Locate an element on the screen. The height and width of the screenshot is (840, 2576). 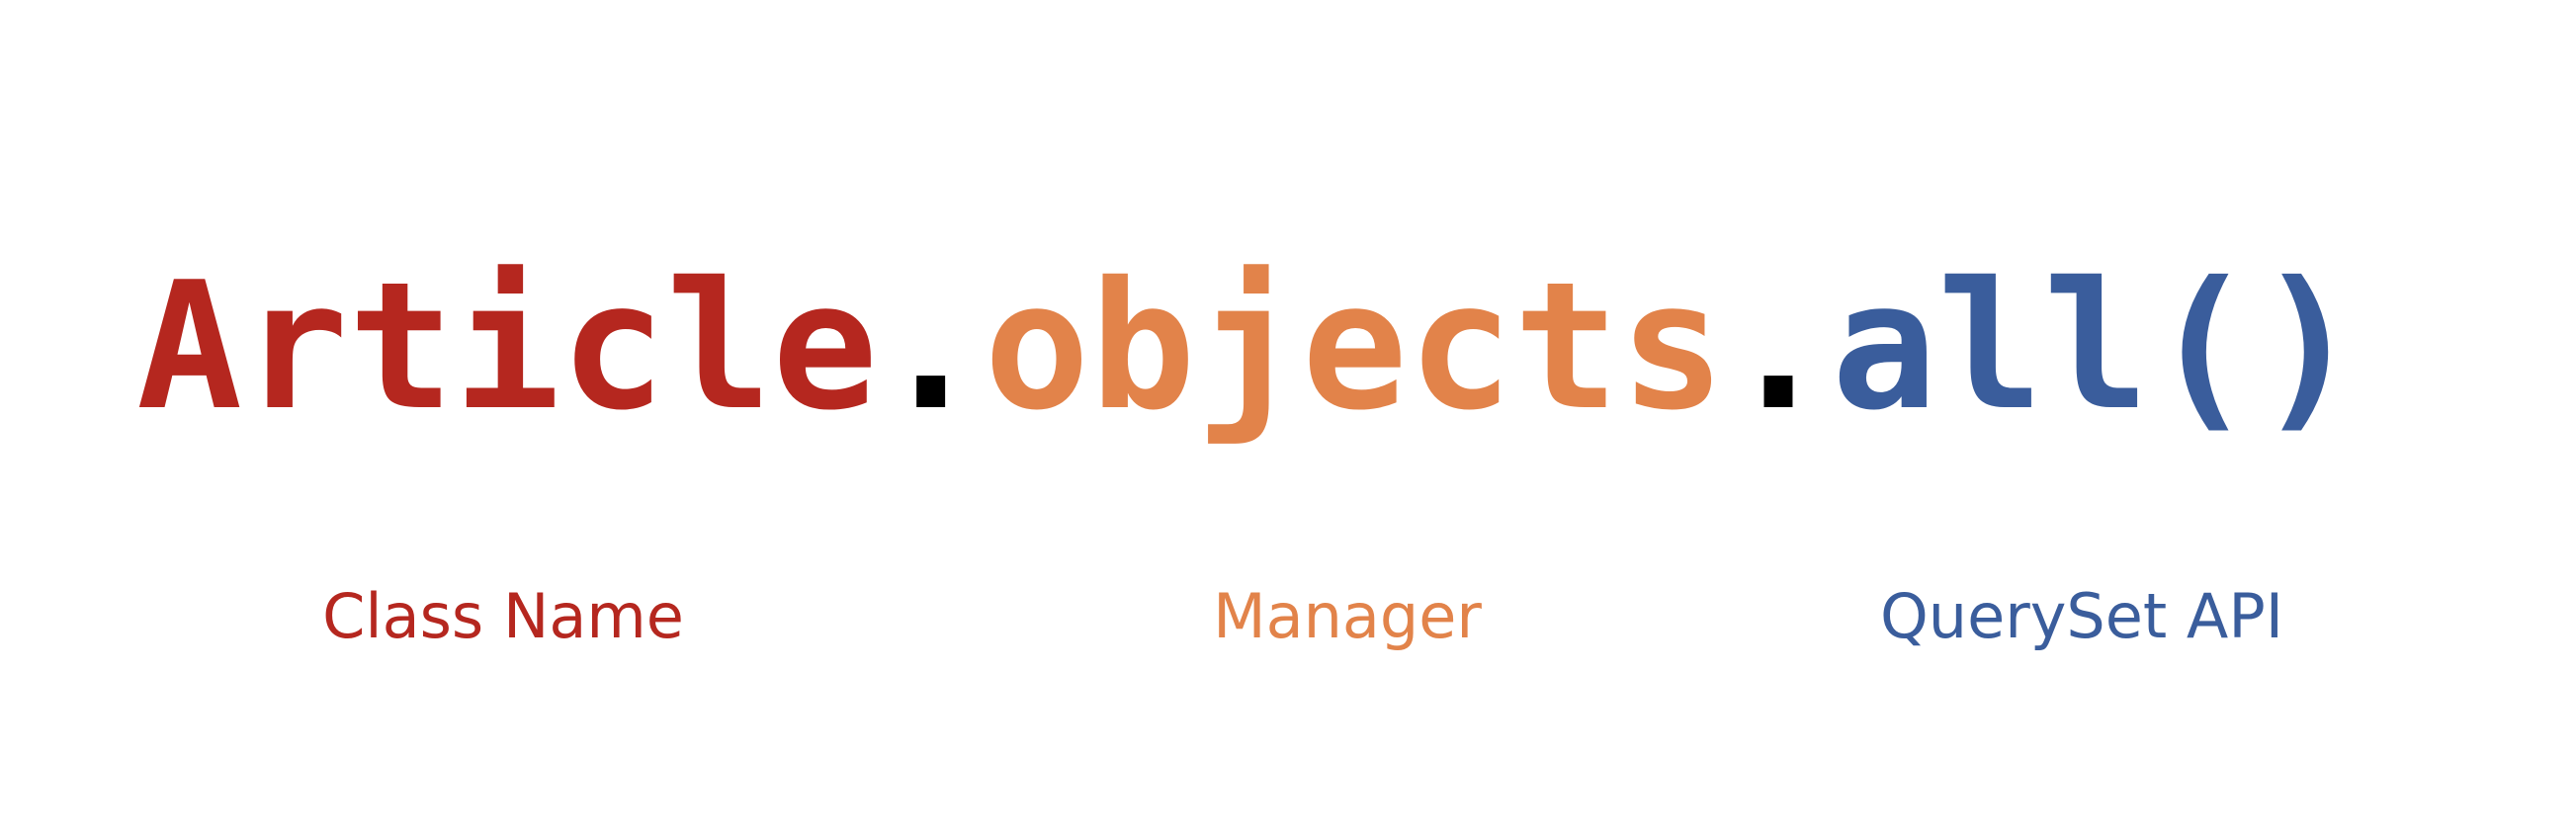
queryset-label: QuerySet API is located at coordinates (2081, 616).